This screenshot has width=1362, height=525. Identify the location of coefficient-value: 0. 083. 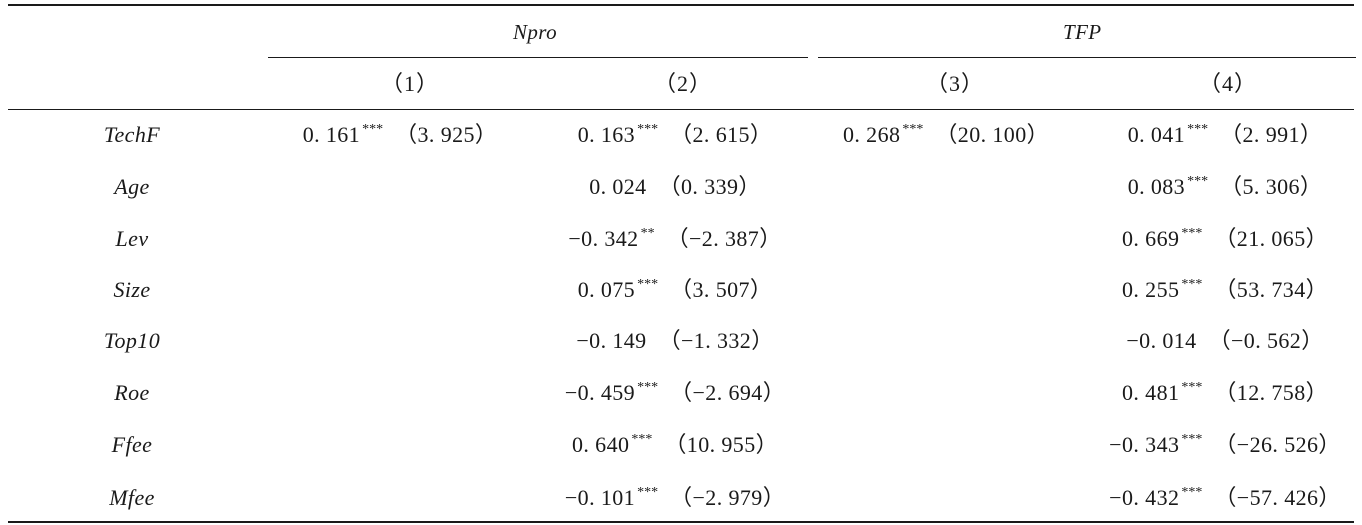
(1156, 186).